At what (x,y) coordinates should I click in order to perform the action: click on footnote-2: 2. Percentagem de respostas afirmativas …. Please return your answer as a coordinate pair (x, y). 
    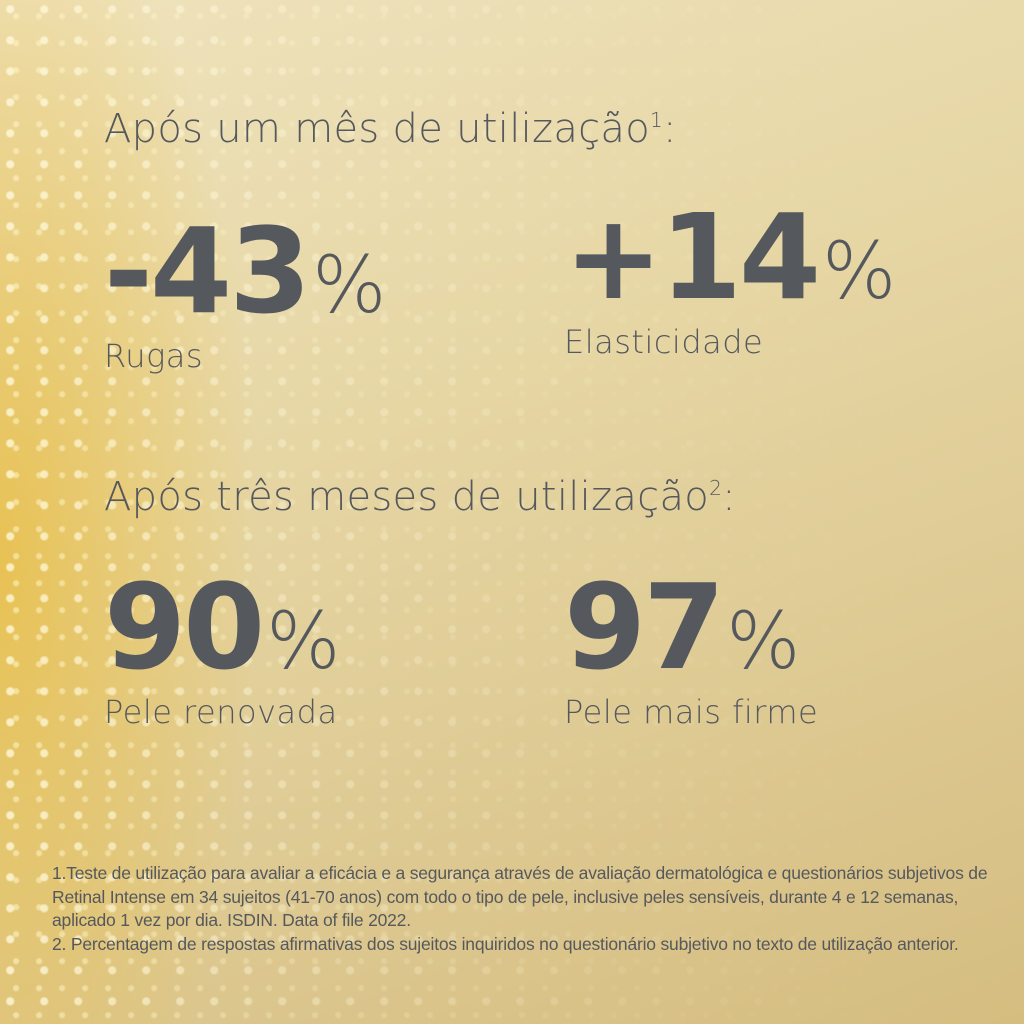
    Looking at the image, I should click on (505, 943).